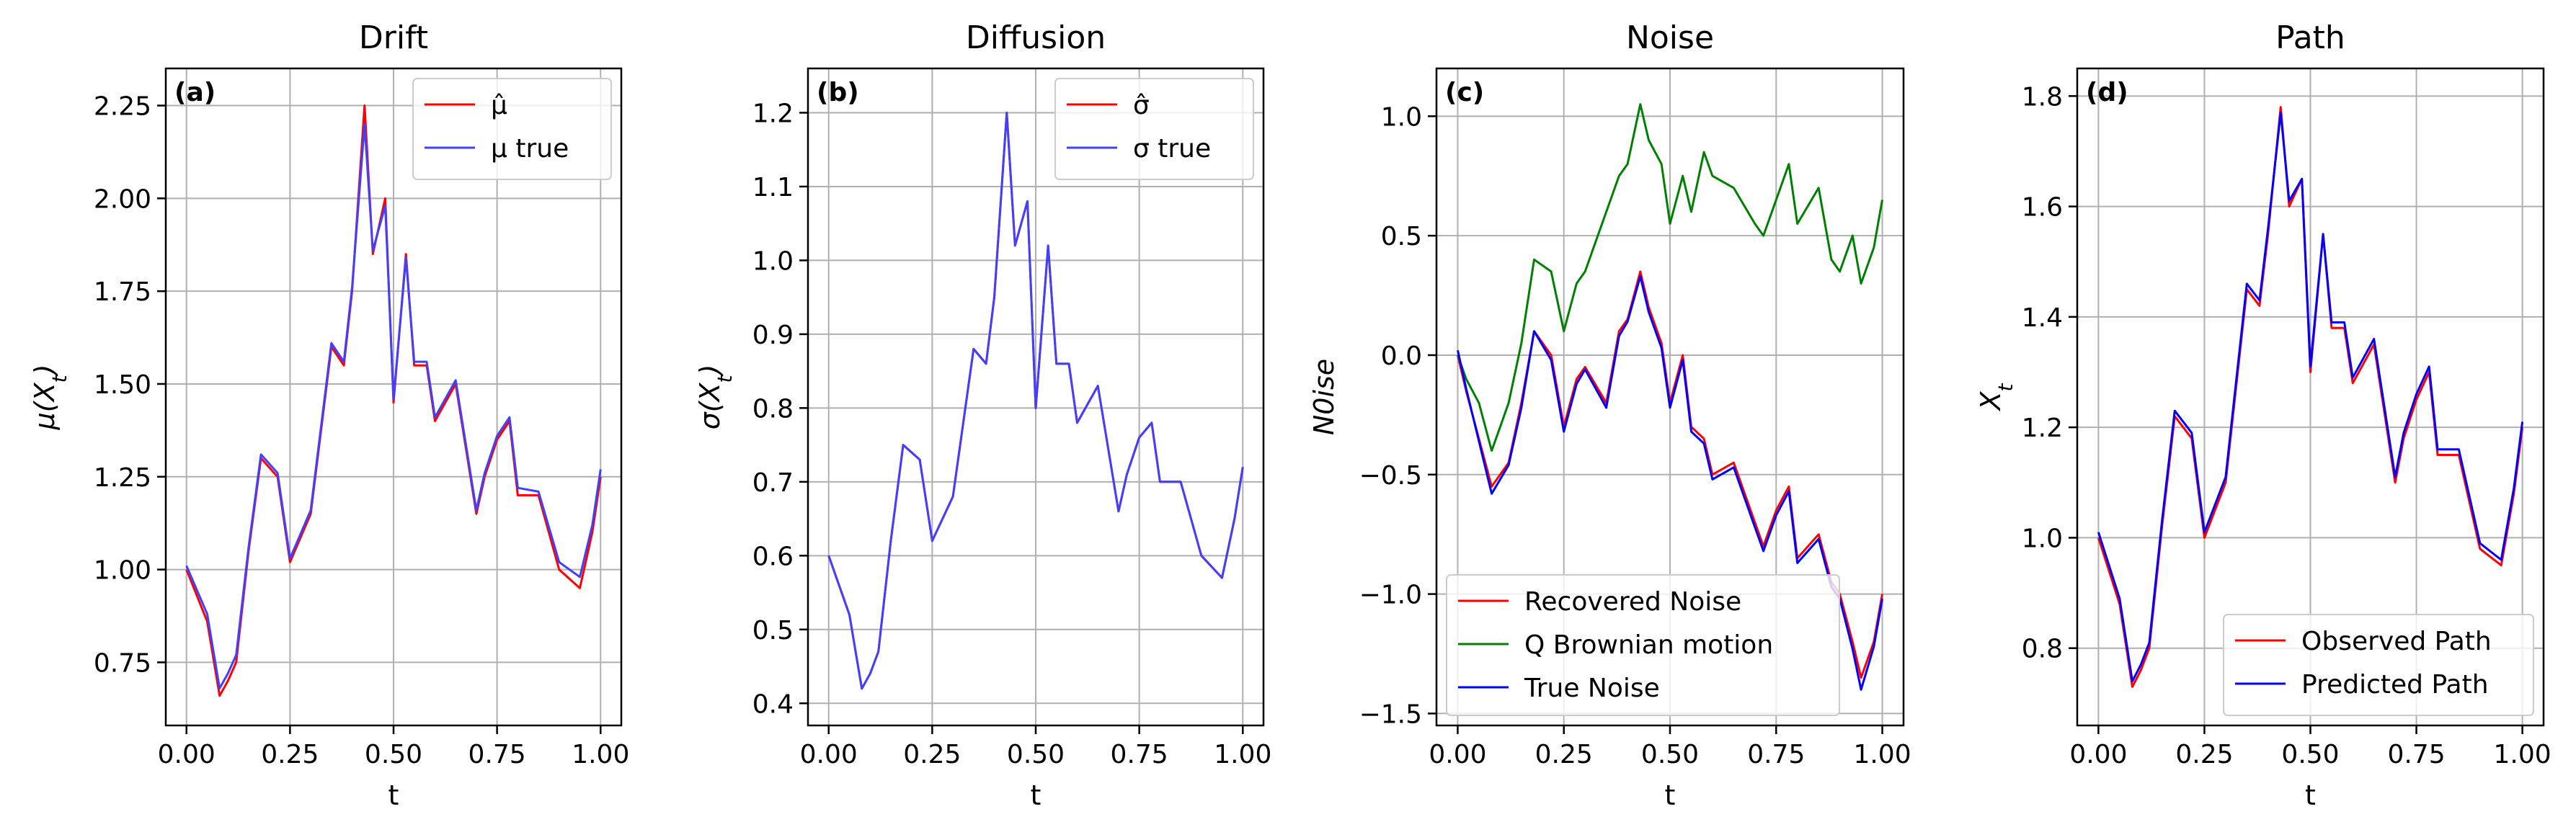  I want to click on legend-entry: True Noise, so click(1592, 688).